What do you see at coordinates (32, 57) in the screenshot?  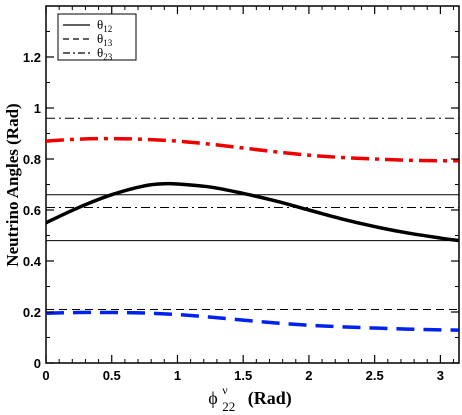 I see `y-tick-label: 1.2` at bounding box center [32, 57].